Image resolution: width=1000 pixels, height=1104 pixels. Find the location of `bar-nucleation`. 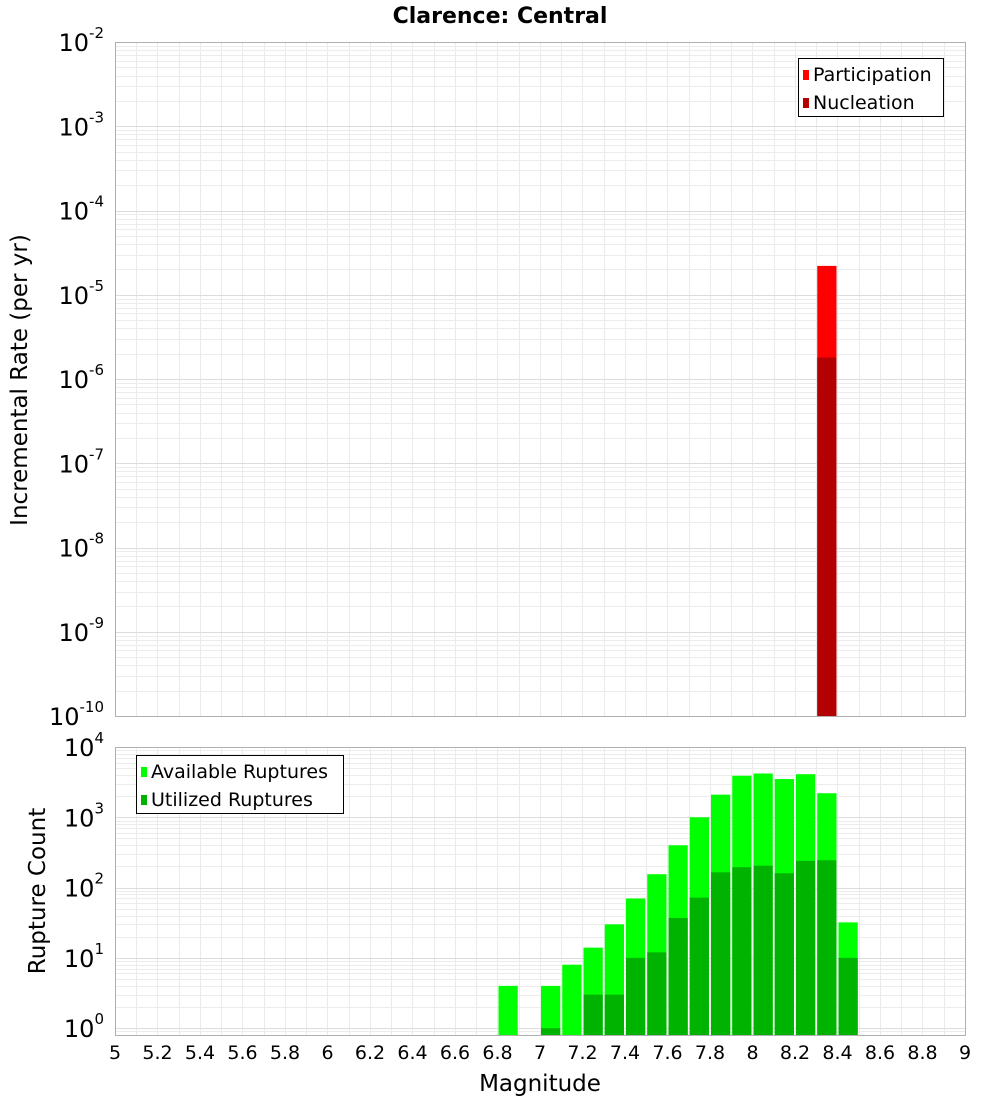

bar-nucleation is located at coordinates (827, 536).